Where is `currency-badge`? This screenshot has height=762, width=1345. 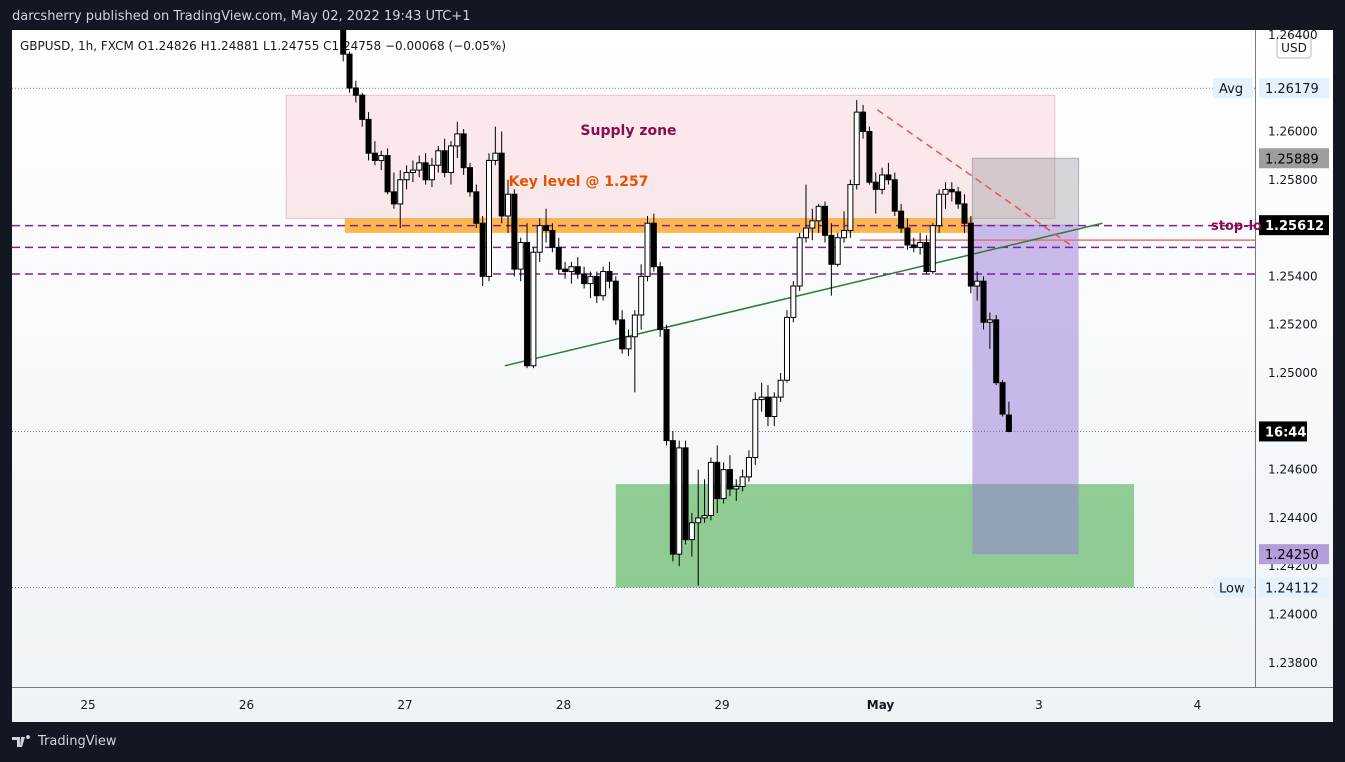 currency-badge is located at coordinates (1294, 47).